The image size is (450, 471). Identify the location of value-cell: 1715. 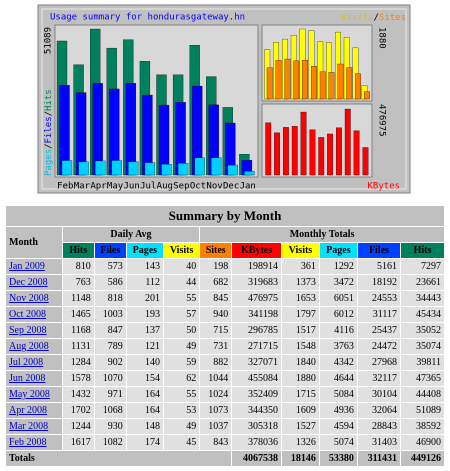
(300, 394).